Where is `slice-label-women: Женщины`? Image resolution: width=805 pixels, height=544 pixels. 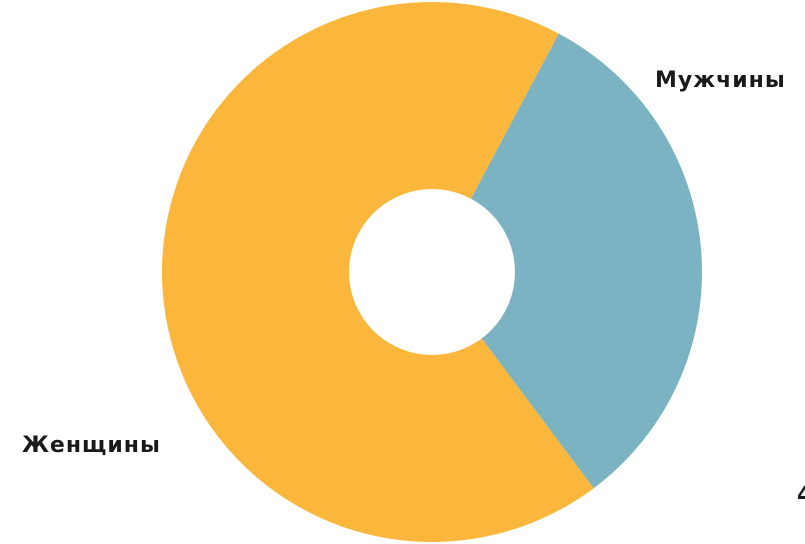 slice-label-women: Женщины is located at coordinates (91, 445).